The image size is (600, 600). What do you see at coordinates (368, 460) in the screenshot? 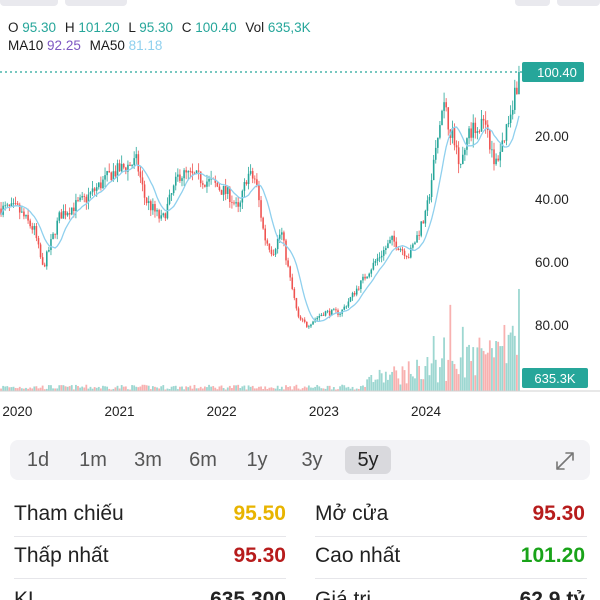
I see `period-5y: 5y` at bounding box center [368, 460].